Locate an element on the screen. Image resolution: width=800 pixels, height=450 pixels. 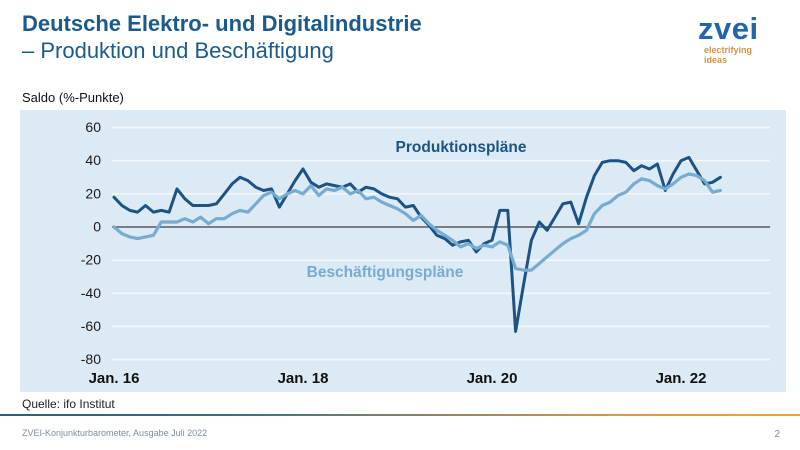
y-tick-label: -20 is located at coordinates (91, 260).